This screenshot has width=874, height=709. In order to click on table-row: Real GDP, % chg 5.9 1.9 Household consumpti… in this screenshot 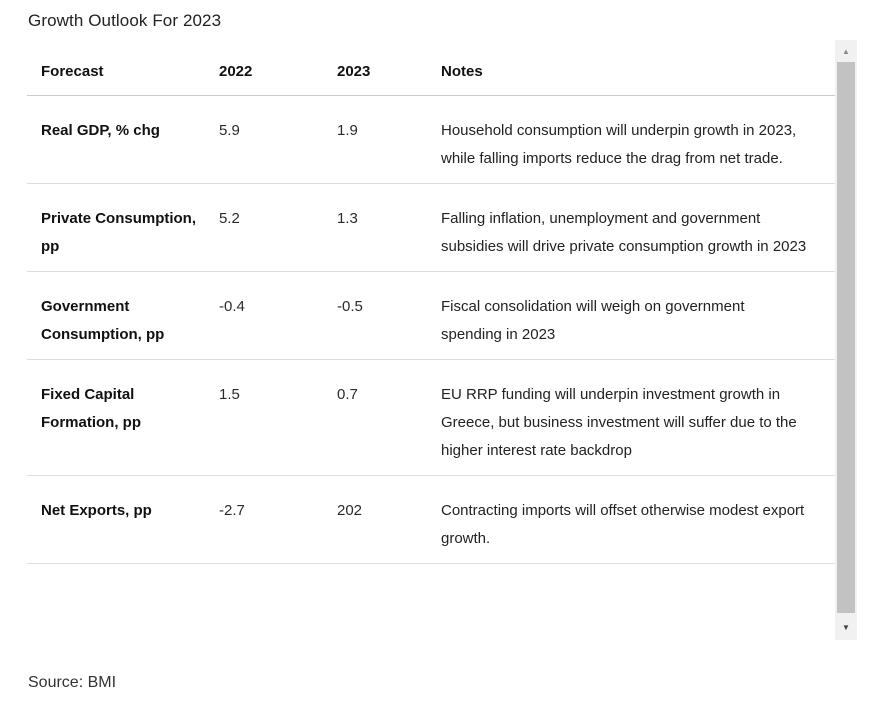, I will do `click(431, 140)`.